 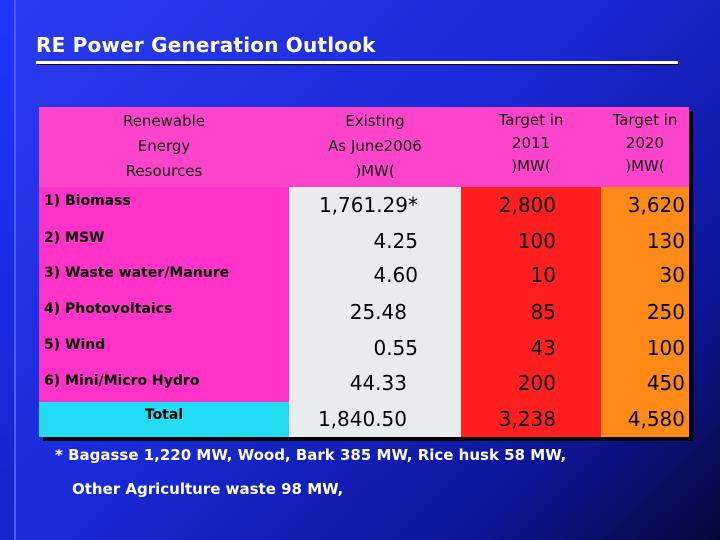 What do you see at coordinates (164, 415) in the screenshot?
I see `row-label-total: Total` at bounding box center [164, 415].